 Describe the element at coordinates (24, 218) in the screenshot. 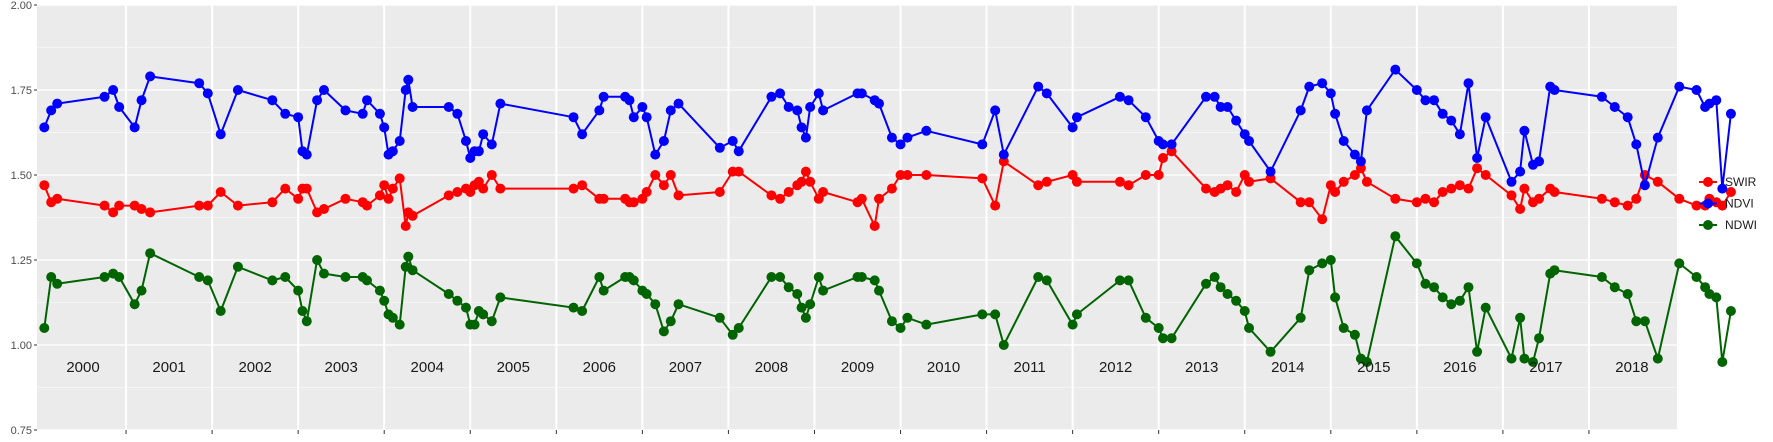

I see `y-axis: 0.75 1.00 1.25 1.50 1.75 2.00` at that location.